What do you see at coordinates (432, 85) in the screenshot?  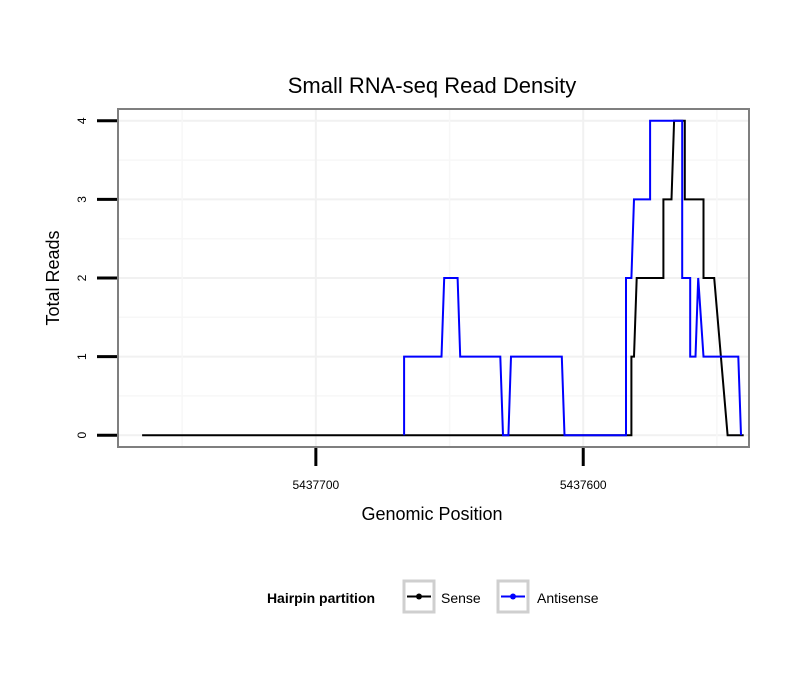 I see `chart-title: Small RNA-seq Read Density` at bounding box center [432, 85].